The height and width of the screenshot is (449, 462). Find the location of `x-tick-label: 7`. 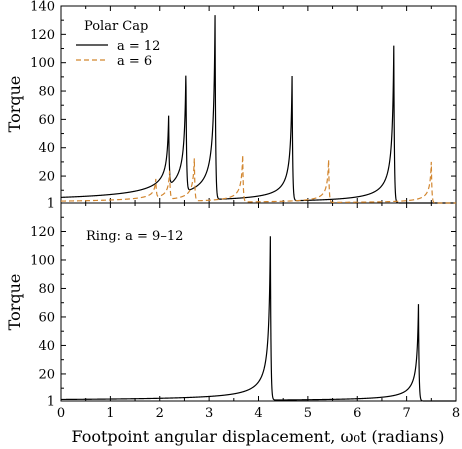

x-tick-label: 7 is located at coordinates (406, 413).